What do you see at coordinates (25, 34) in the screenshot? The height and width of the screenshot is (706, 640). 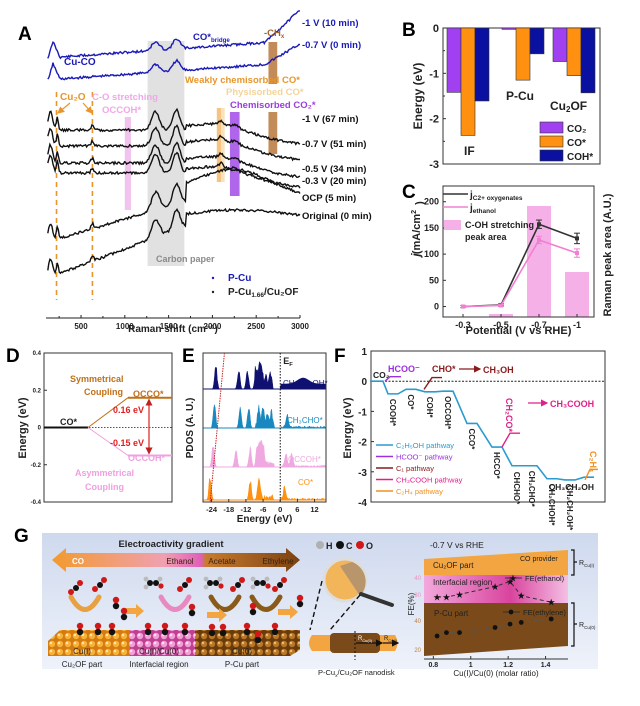 I see `panel-label-a: A` at bounding box center [25, 34].